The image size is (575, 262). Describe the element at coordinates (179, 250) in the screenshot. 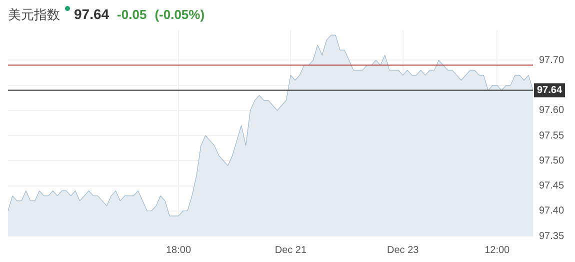

I see `x-tick-label: 18:00` at that location.